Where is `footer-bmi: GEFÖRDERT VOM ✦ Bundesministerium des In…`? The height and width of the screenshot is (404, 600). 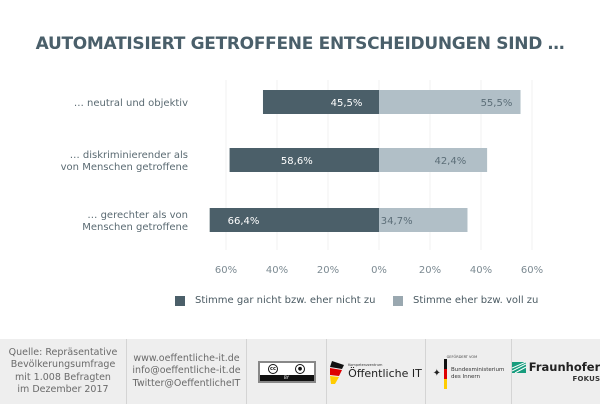 footer-bmi: GEFÖRDERT VOM ✦ Bundesministerium des In… is located at coordinates (469, 371).